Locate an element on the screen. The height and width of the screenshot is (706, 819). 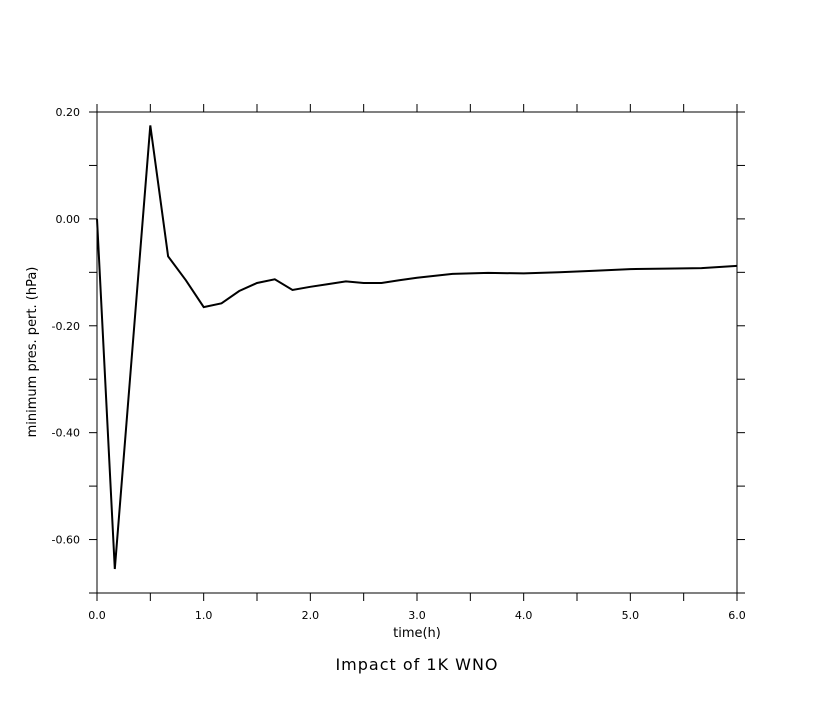
x-tick-label: 2.0 is located at coordinates (311, 615).